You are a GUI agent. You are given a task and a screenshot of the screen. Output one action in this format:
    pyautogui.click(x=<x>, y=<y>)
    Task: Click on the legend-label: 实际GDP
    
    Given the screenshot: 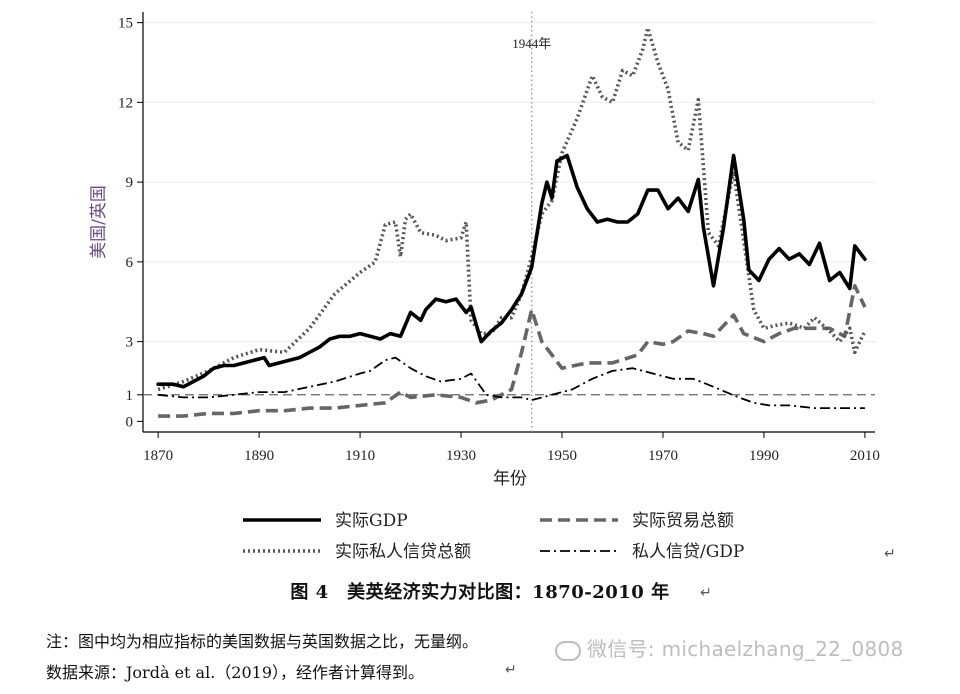 What is the action you would take?
    pyautogui.click(x=371, y=521)
    